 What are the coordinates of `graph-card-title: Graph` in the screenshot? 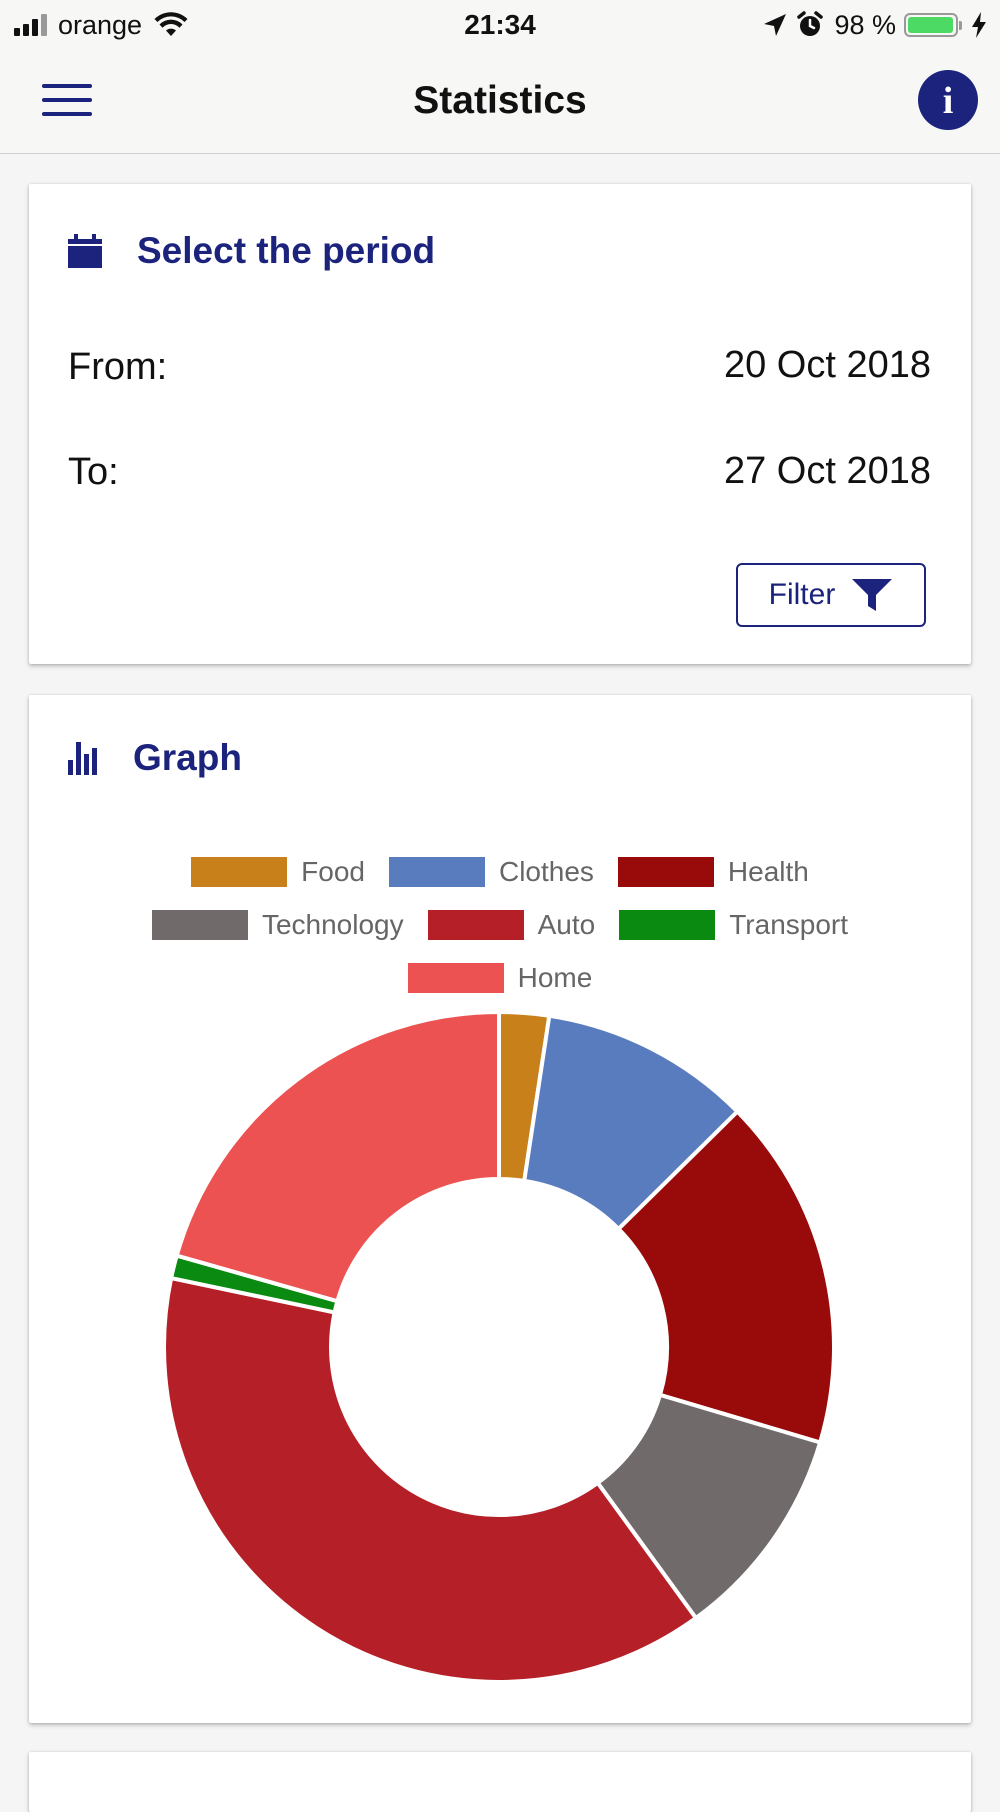 It's located at (187, 757).